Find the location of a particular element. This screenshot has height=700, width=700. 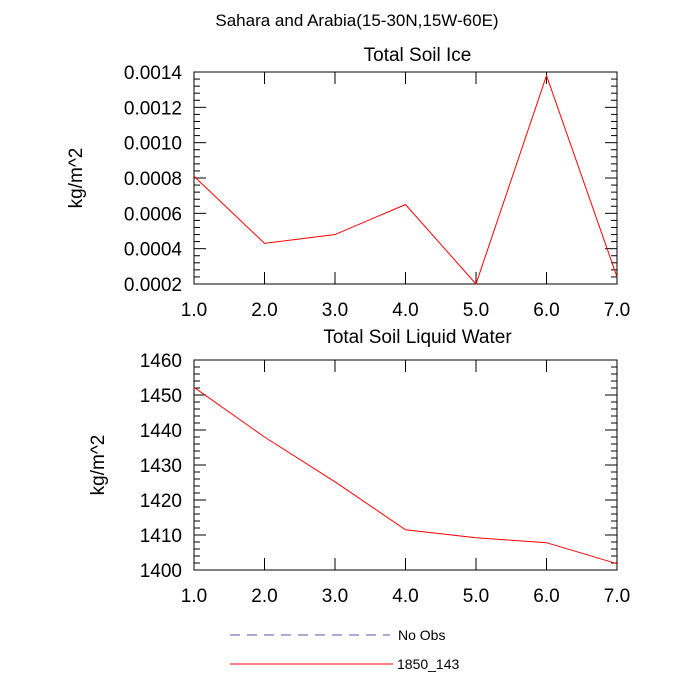

panel-0-y-tick-label: 0.0006 is located at coordinates (153, 214).